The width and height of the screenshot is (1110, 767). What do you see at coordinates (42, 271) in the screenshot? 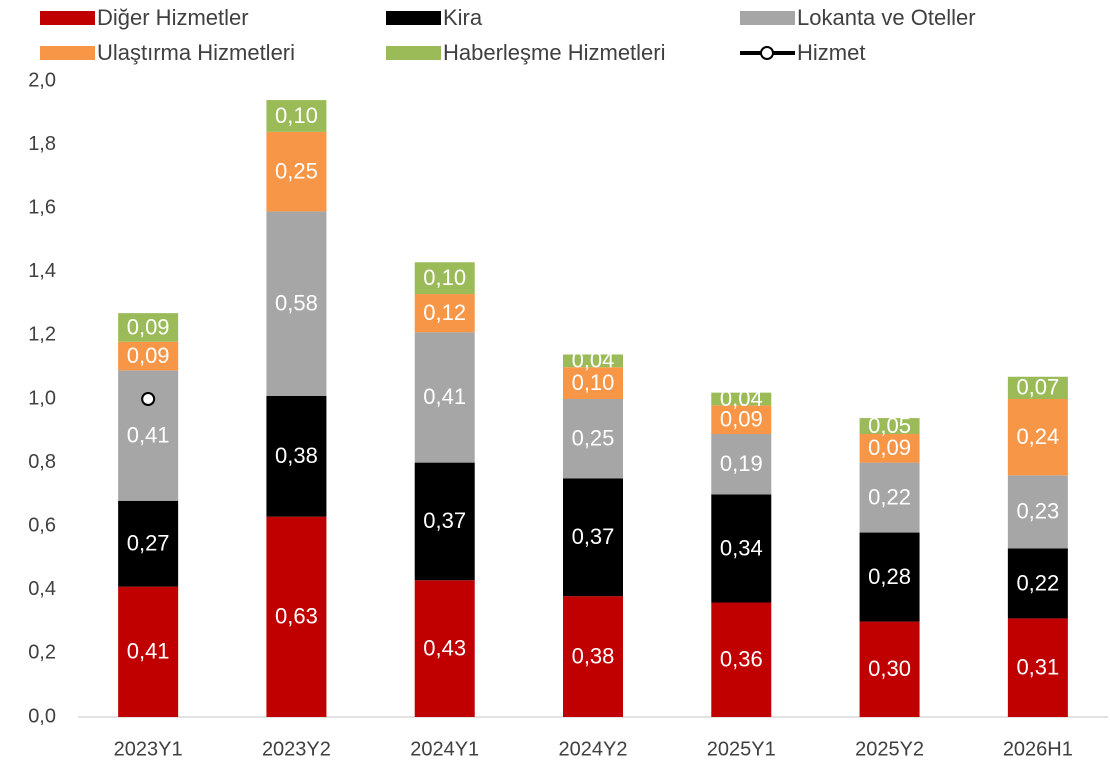
I see `y-tick-label: 1,4` at bounding box center [42, 271].